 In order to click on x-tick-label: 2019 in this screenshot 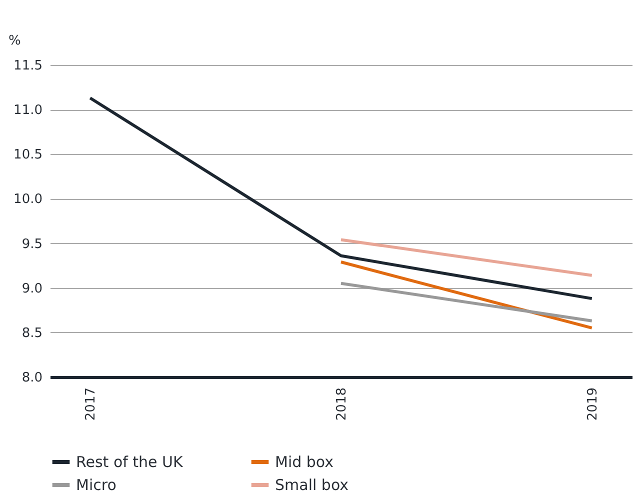, I will do `click(592, 404)`.